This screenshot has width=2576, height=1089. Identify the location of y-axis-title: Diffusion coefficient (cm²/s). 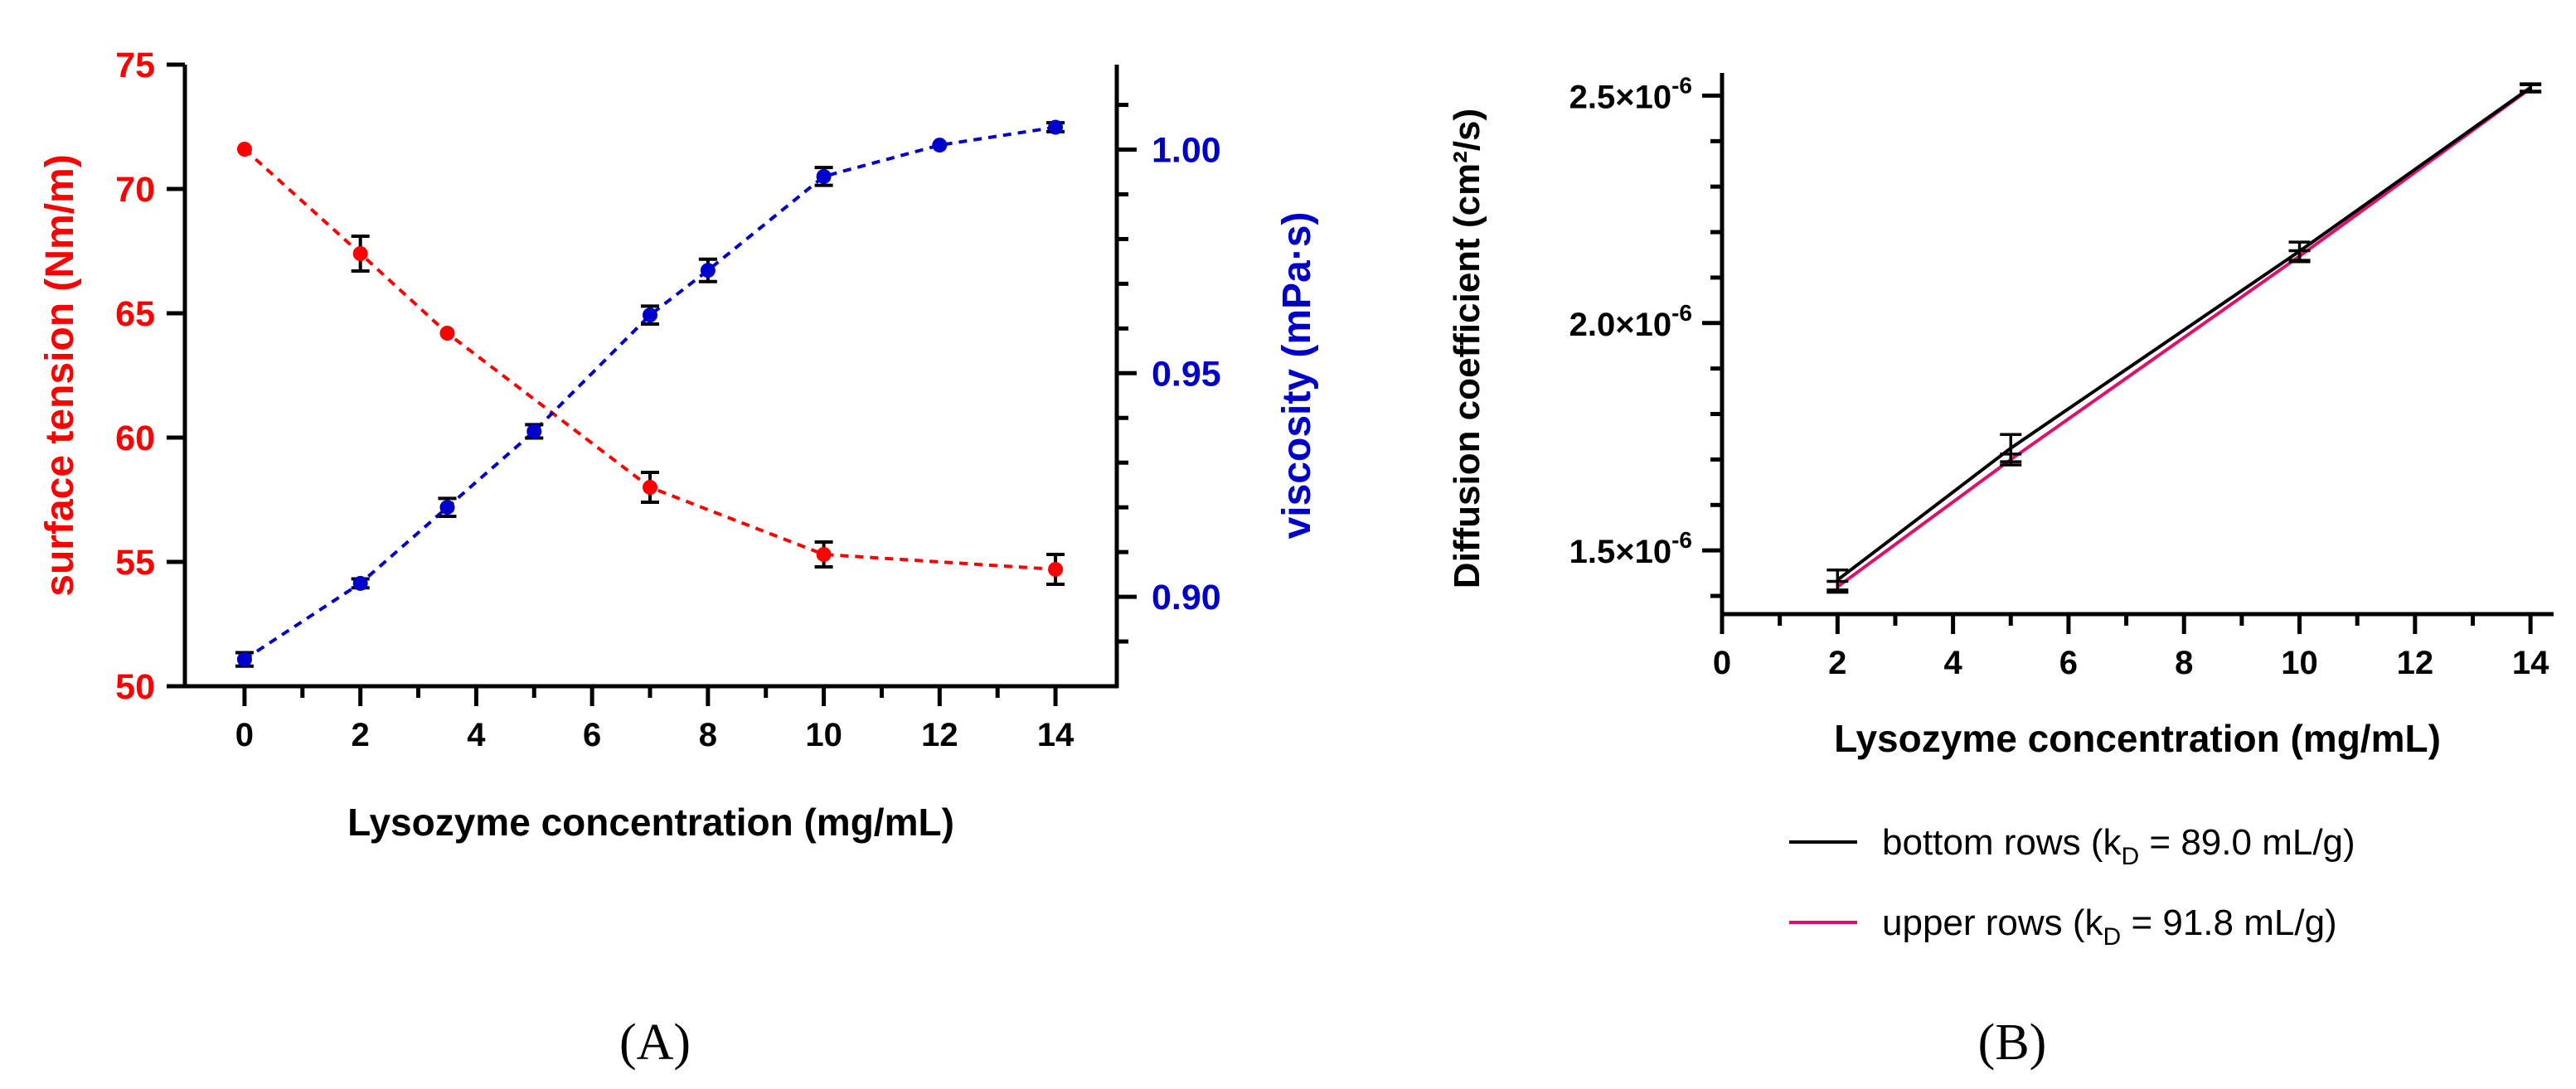
(1467, 348).